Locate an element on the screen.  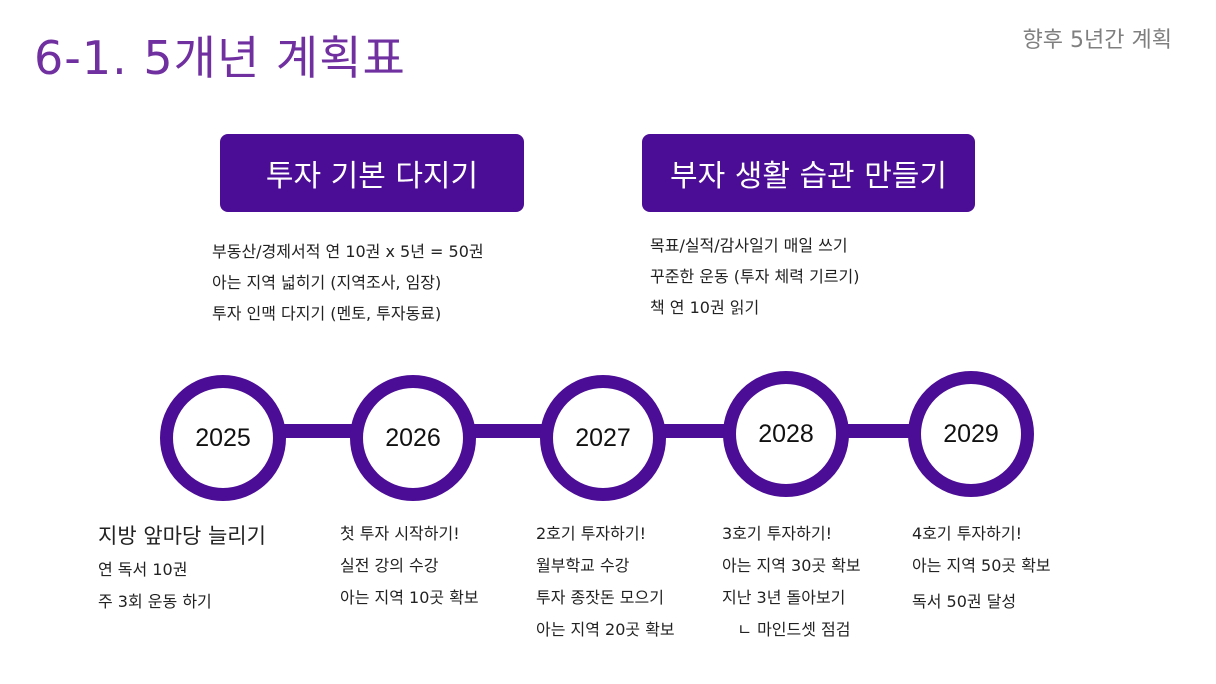
list-item: 꾸준한 운동 (투자 체력 기르기) is located at coordinates (755, 276).